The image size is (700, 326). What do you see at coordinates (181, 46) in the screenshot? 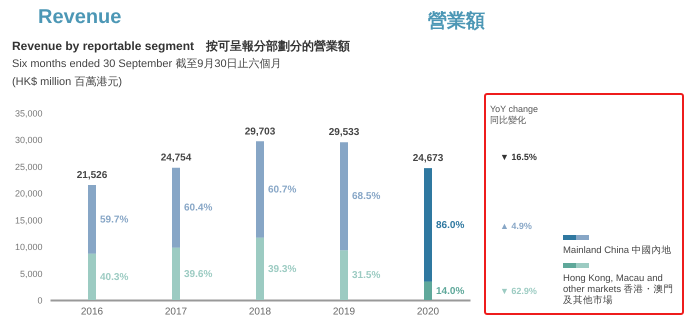
I see `chart-subtitle: Revenue by reportable segment 按可呈報分部劃分的營業額` at bounding box center [181, 46].